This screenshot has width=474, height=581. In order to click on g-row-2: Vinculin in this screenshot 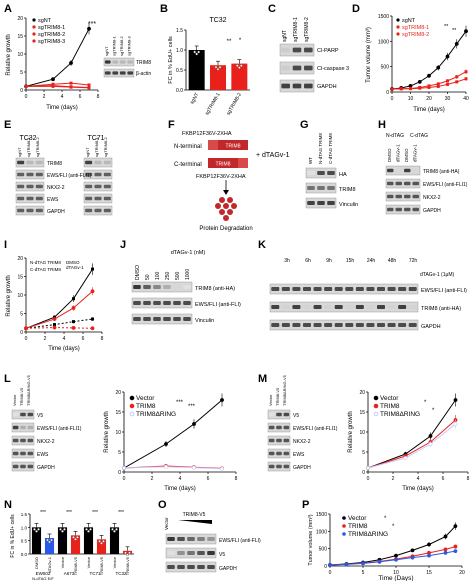, I will do `click(348, 205)`.